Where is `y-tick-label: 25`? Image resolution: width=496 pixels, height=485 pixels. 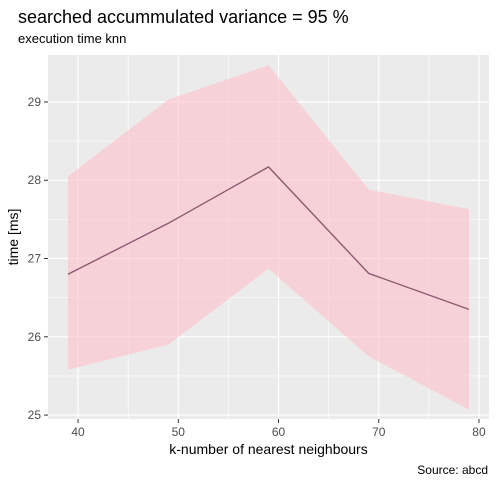 y-tick-label: 25 is located at coordinates (35, 415).